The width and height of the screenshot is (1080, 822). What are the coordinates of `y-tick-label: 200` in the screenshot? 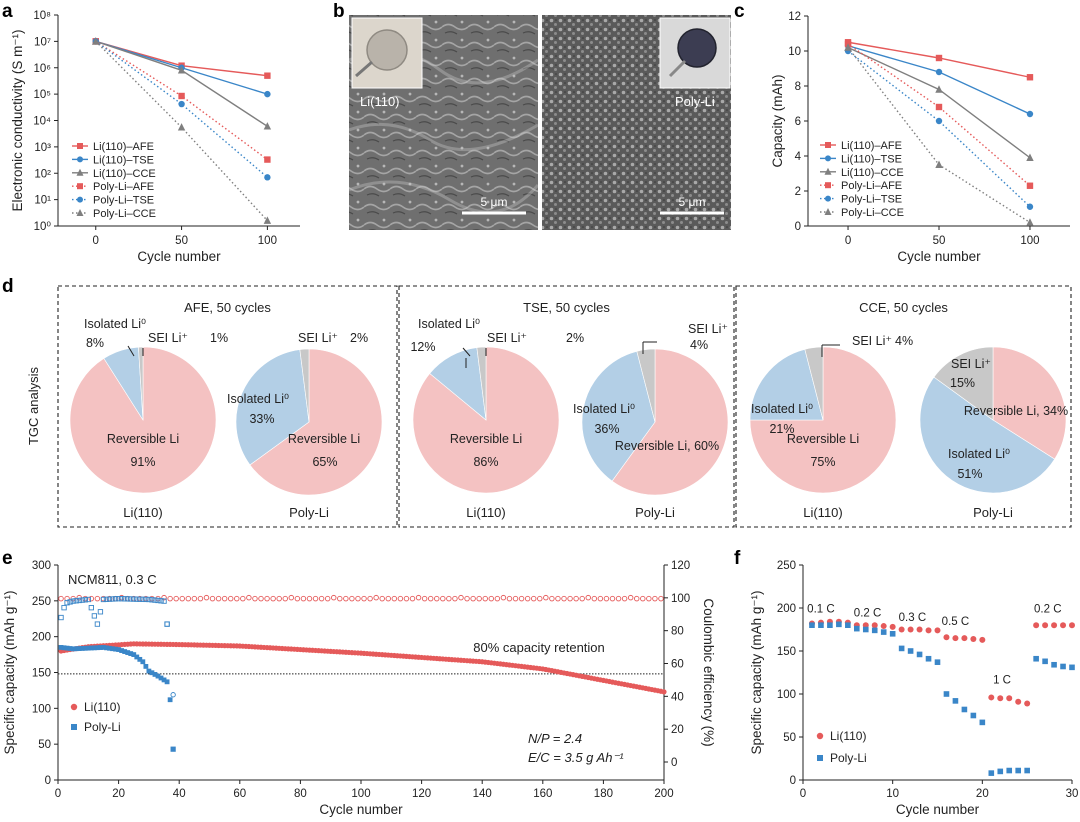 It's located at (786, 609).